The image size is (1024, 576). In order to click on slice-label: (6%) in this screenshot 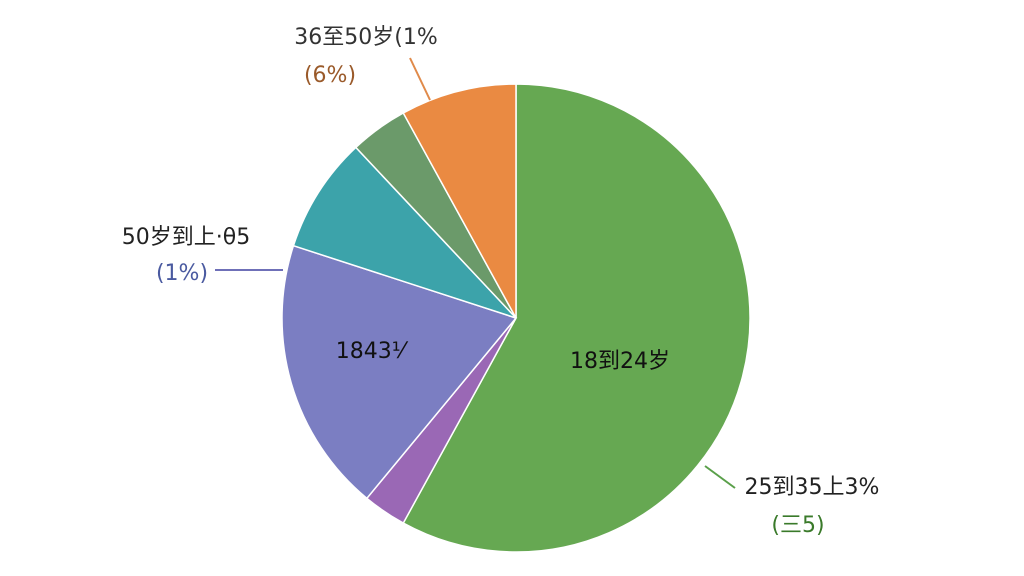, I will do `click(330, 75)`.